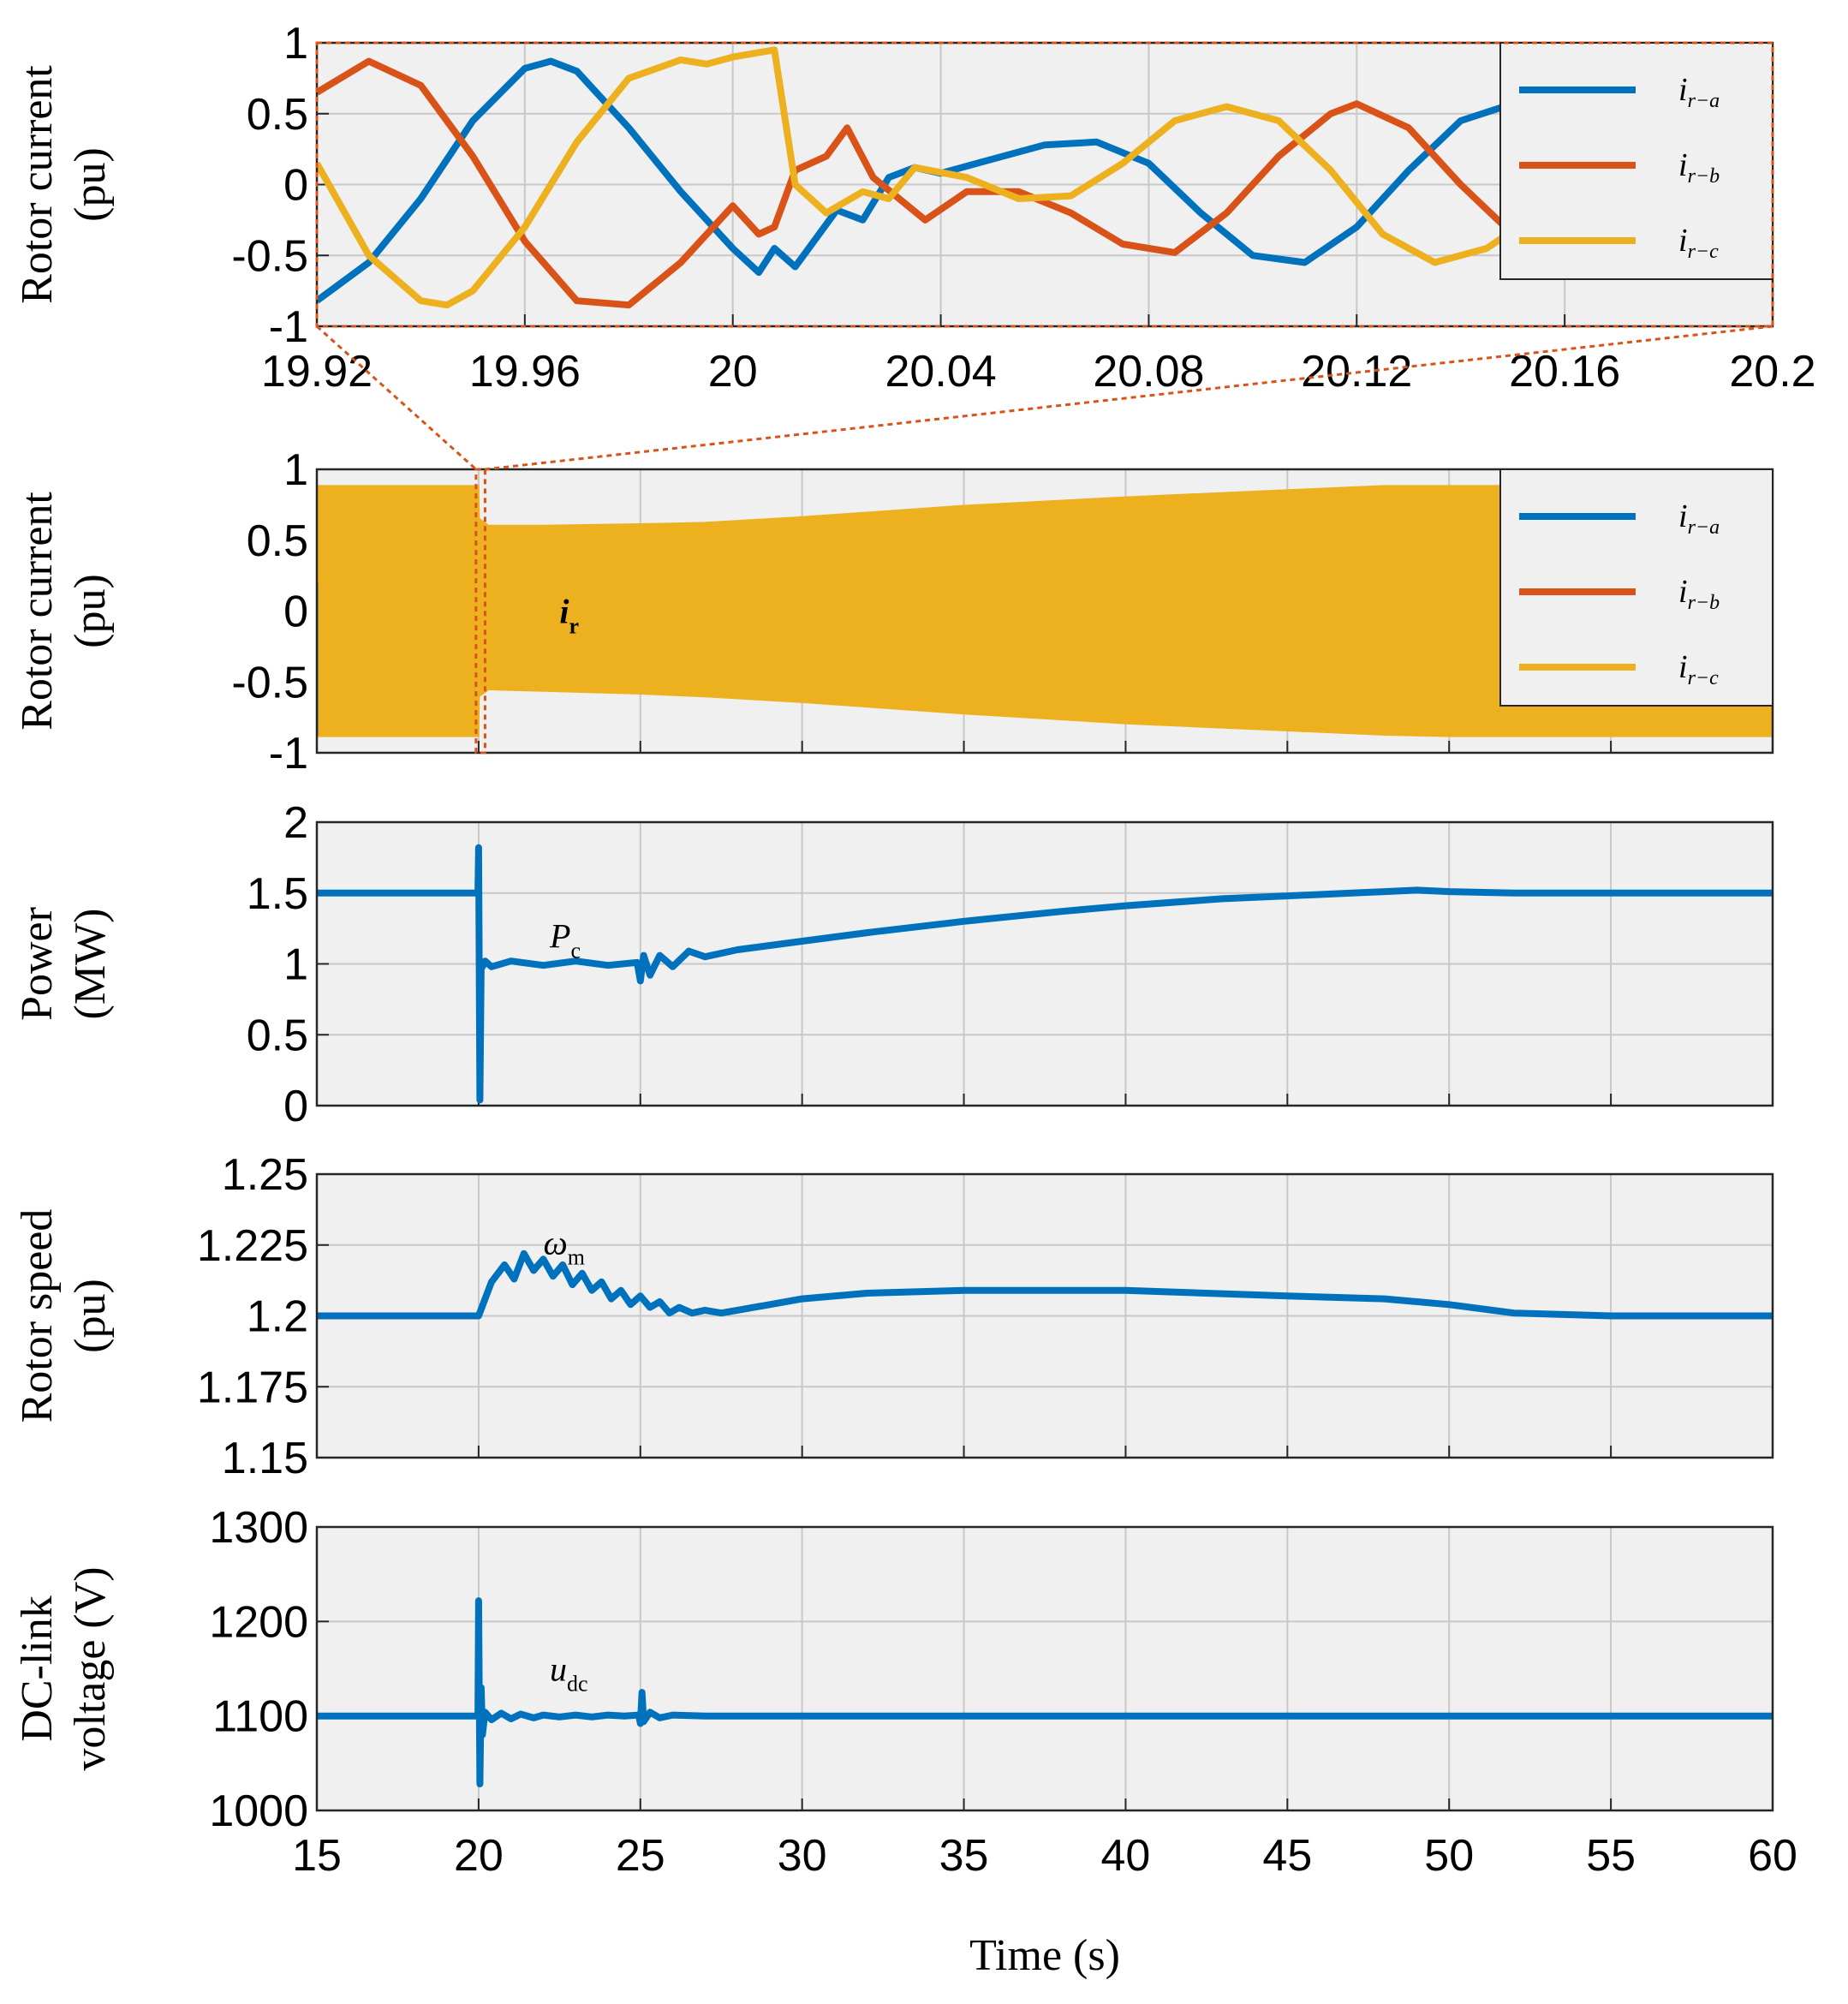 The width and height of the screenshot is (1848, 2004). I want to click on x-tick-label: 25, so click(641, 1856).